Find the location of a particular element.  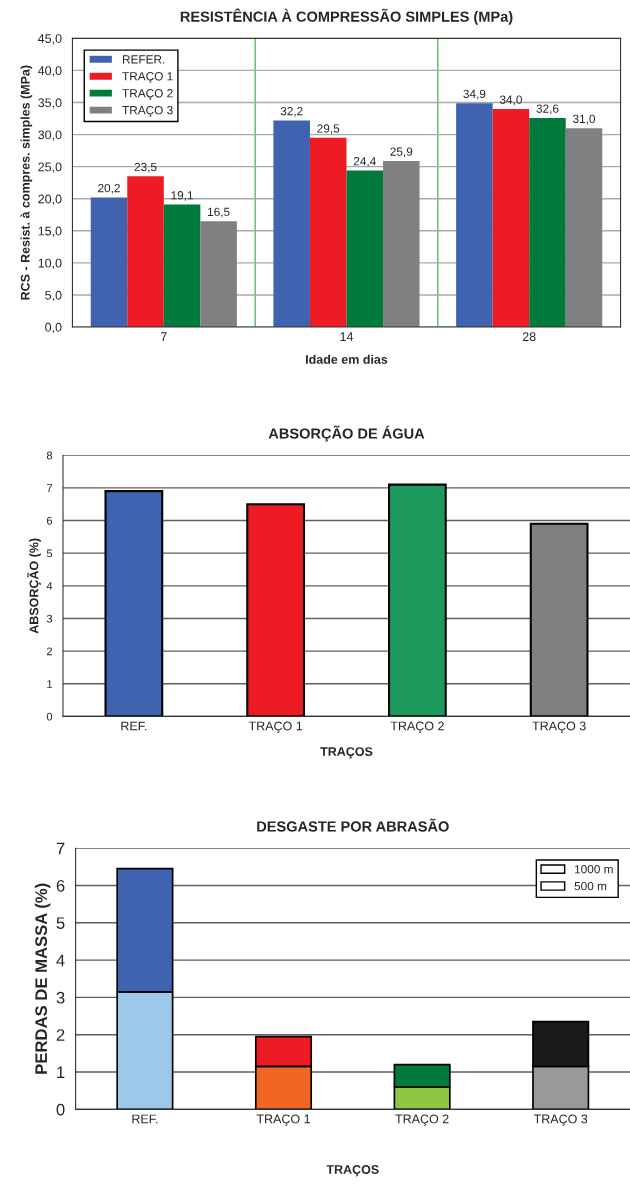

legend-label: 1000 m is located at coordinates (594, 869).